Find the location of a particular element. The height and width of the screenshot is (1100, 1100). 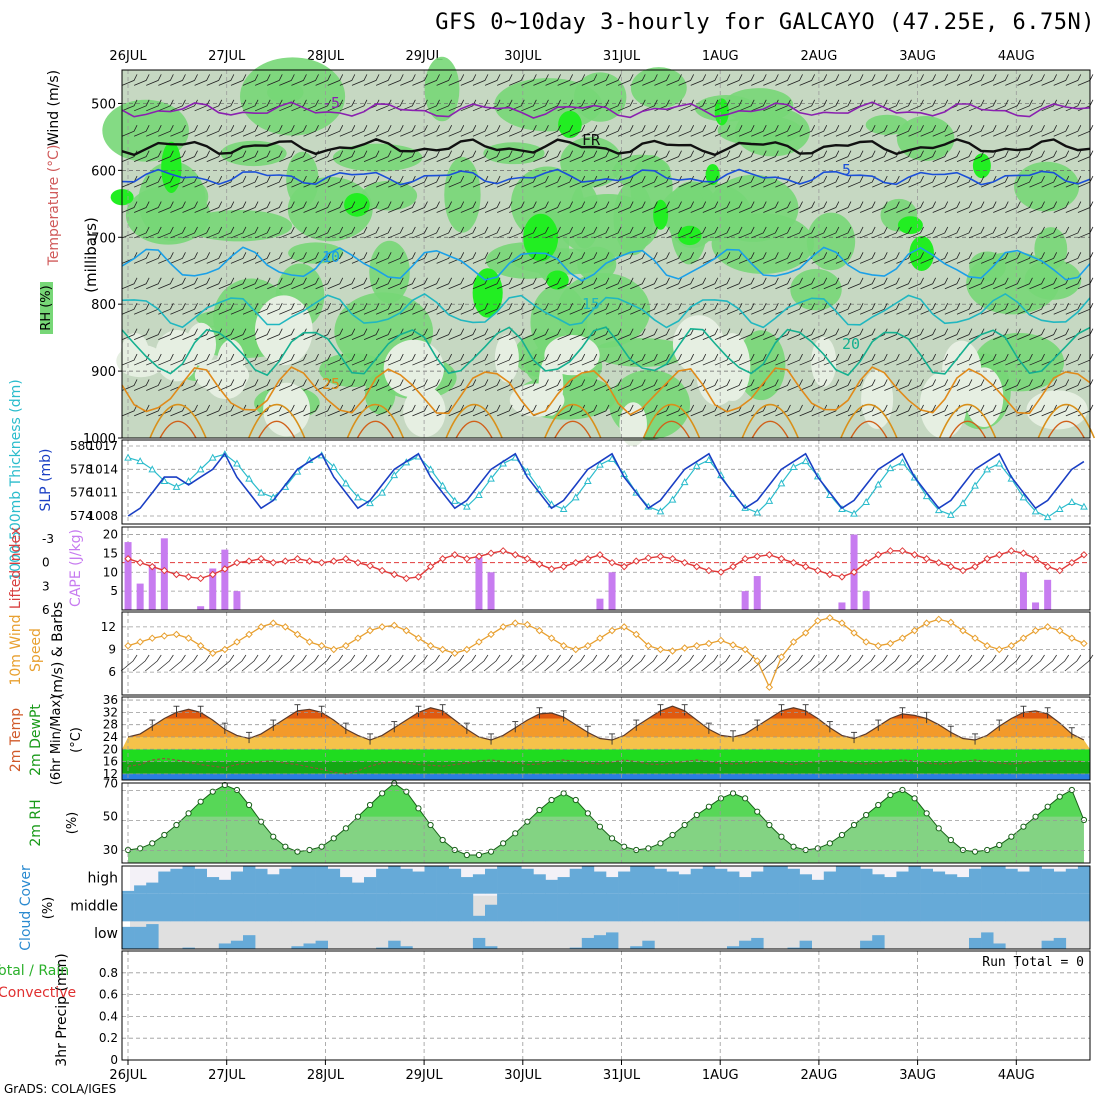

top-date-label: 29JUL is located at coordinates (425, 56).